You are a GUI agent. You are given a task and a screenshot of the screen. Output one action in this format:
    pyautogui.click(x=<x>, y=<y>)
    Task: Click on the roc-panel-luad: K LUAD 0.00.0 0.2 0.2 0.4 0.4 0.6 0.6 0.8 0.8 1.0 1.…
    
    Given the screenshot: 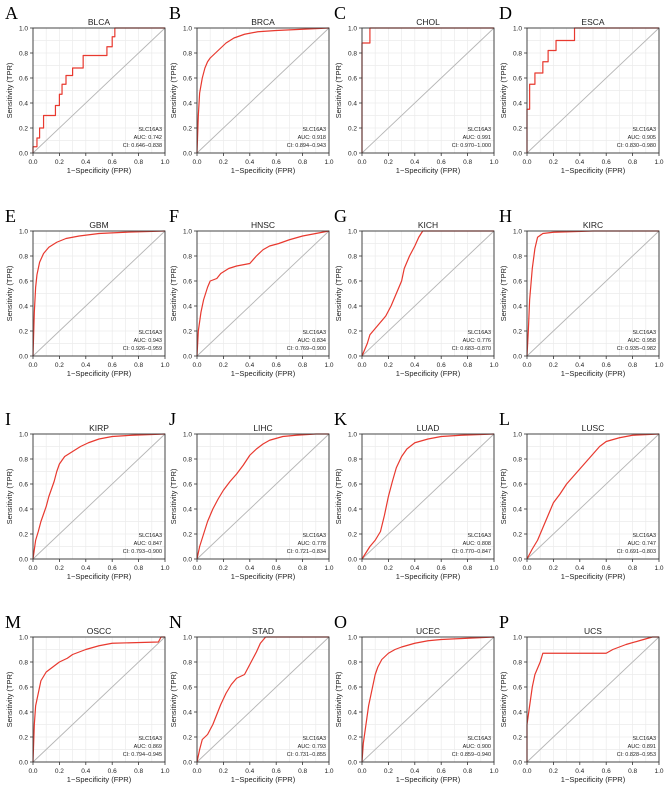 What is the action you would take?
    pyautogui.click(x=416, y=495)
    